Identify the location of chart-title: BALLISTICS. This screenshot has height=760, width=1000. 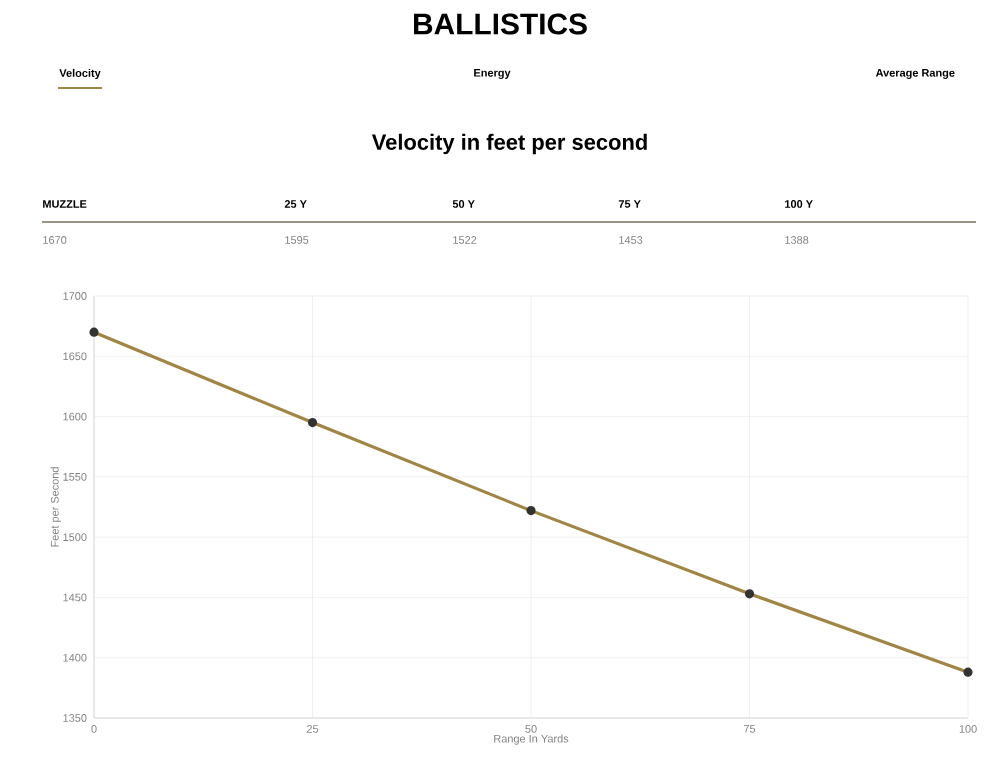
(500, 24).